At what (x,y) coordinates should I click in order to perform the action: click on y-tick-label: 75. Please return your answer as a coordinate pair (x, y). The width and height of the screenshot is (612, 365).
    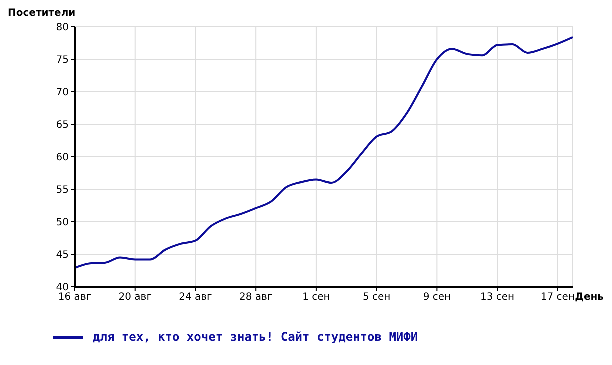
    Looking at the image, I should click on (62, 60).